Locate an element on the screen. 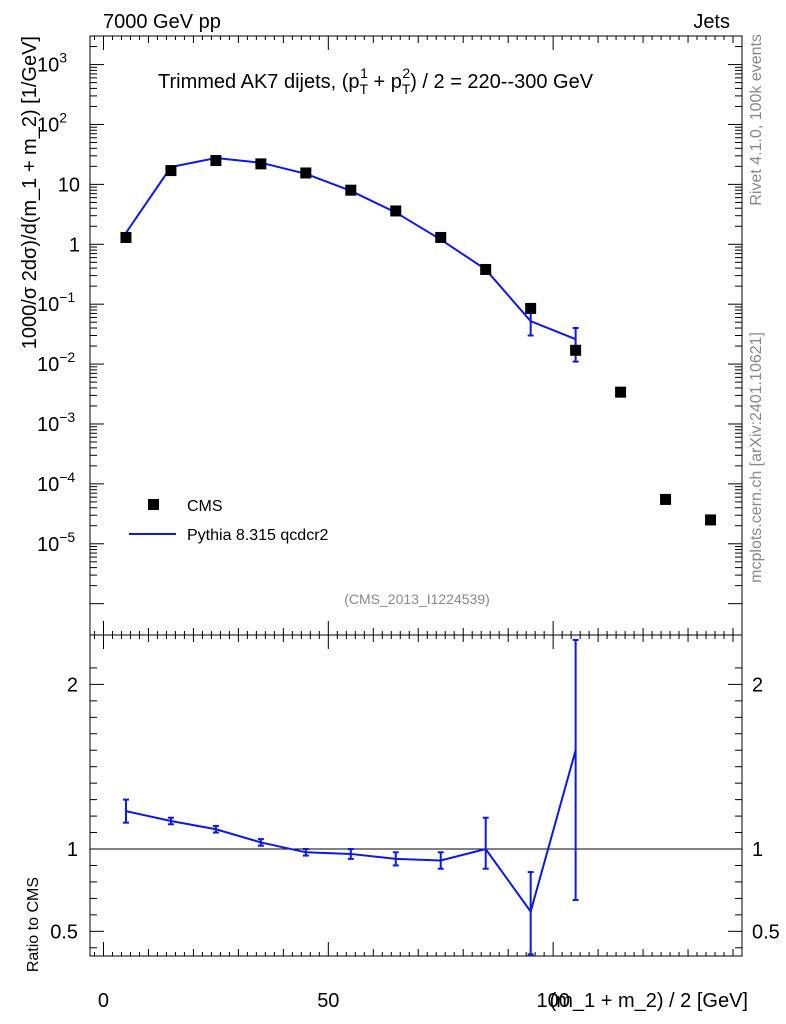  y-axis-label: 1000/σ 2dσ)/d(m_1 + m_2) [1/GeV] is located at coordinates (30, 192).